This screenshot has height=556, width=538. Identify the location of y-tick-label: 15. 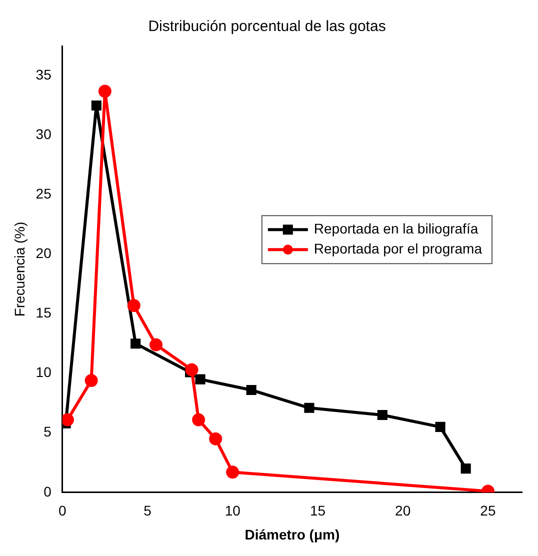
(44, 312).